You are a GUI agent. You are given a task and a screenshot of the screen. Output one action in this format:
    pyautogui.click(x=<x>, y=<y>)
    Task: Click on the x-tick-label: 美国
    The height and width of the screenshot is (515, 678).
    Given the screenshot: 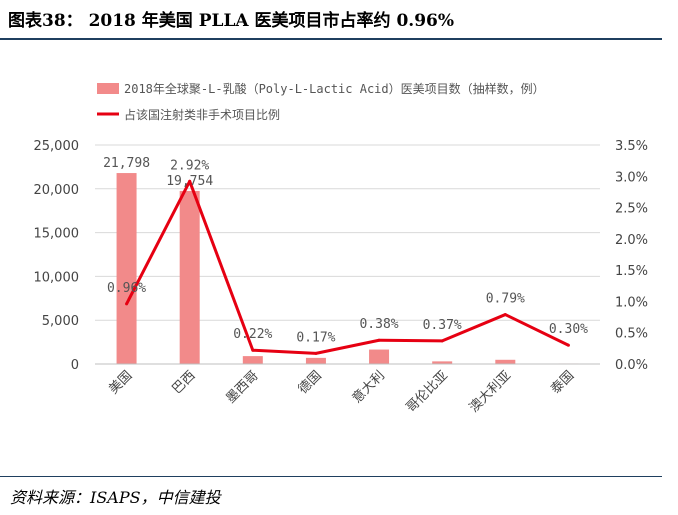 What is the action you would take?
    pyautogui.click(x=120, y=382)
    